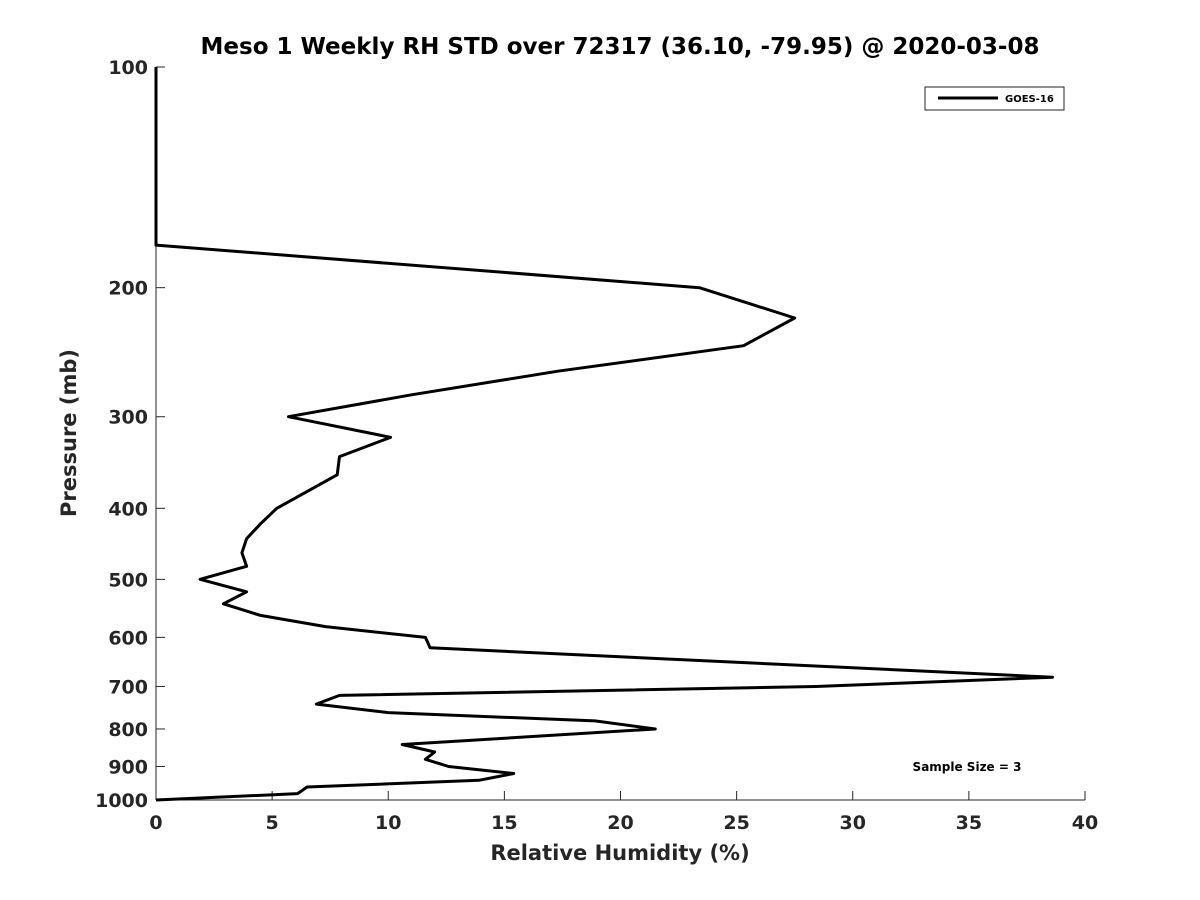  What do you see at coordinates (128, 68) in the screenshot?
I see `y-tick-label: 100` at bounding box center [128, 68].